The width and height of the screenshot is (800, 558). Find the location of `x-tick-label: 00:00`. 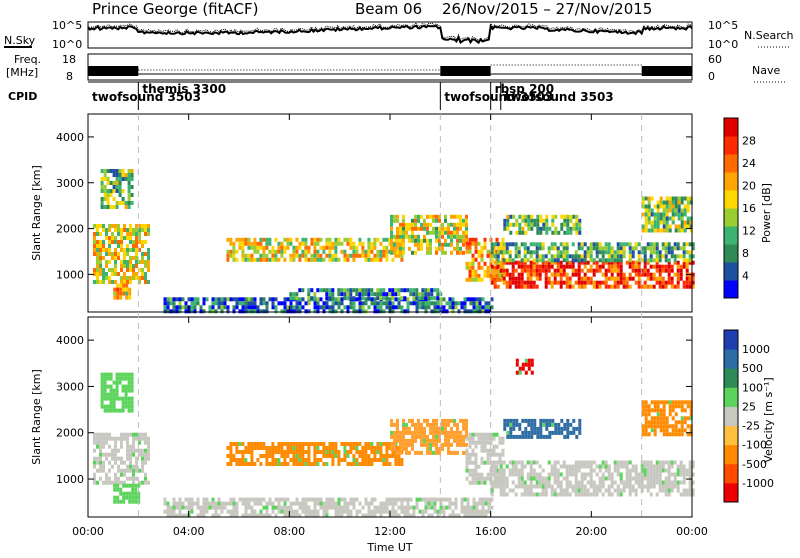

x-tick-label: 00:00 is located at coordinates (692, 531).